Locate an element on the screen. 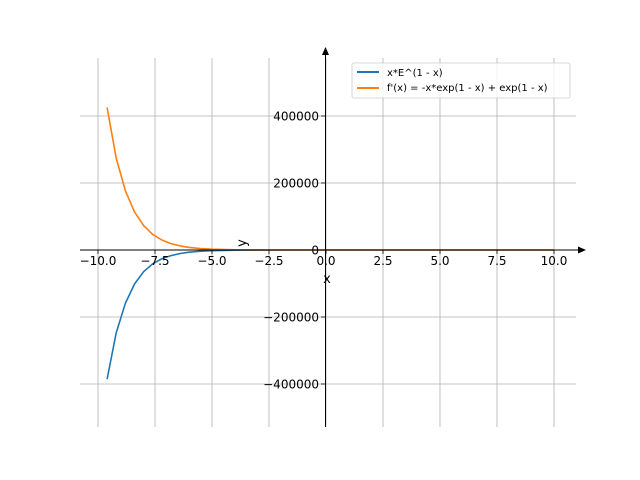 The width and height of the screenshot is (640, 480). legend-label-1: x*E^(1 - x) is located at coordinates (415, 73).